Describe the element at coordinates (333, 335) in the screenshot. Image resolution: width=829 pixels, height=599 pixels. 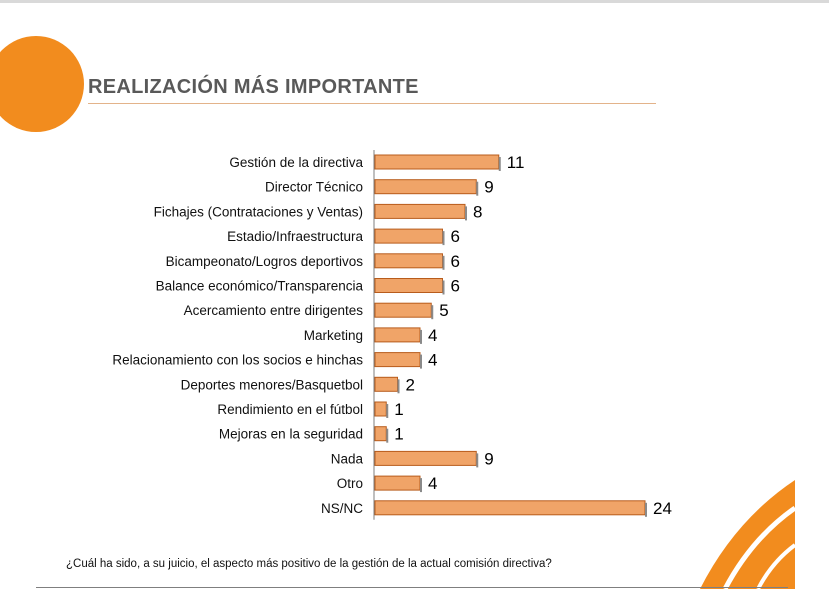
I see `category-label: Marketing` at that location.